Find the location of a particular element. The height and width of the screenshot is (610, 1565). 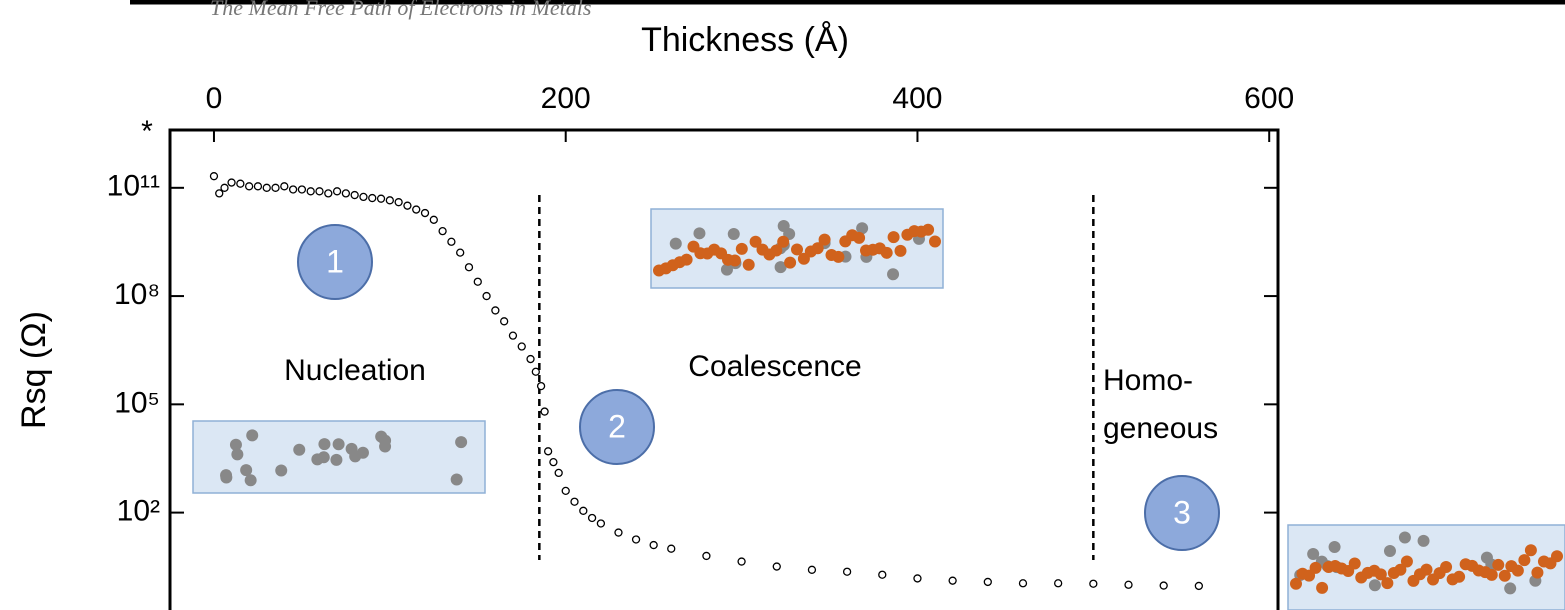

region-label: Nucleation is located at coordinates (355, 370).